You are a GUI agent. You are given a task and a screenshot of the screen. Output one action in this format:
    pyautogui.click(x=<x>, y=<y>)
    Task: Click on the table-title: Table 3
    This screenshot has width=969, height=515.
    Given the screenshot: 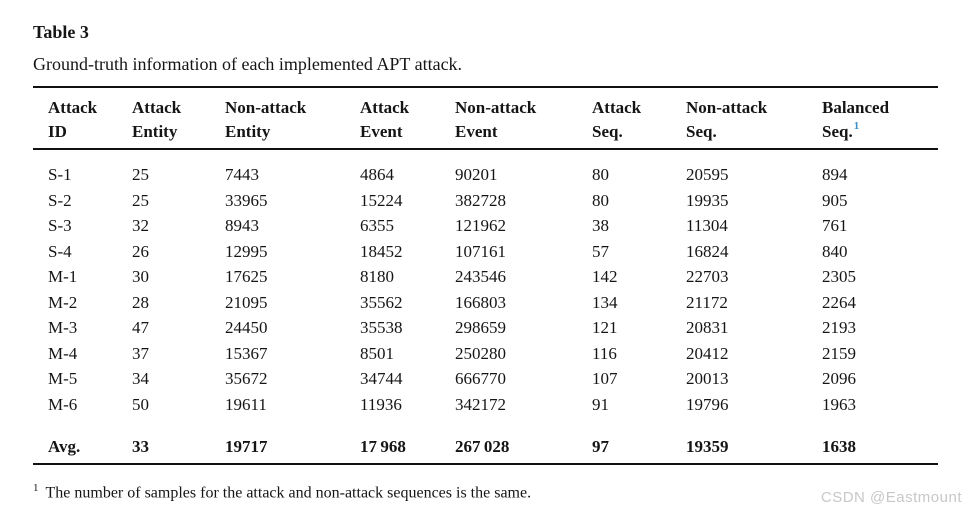 What is the action you would take?
    pyautogui.click(x=61, y=32)
    